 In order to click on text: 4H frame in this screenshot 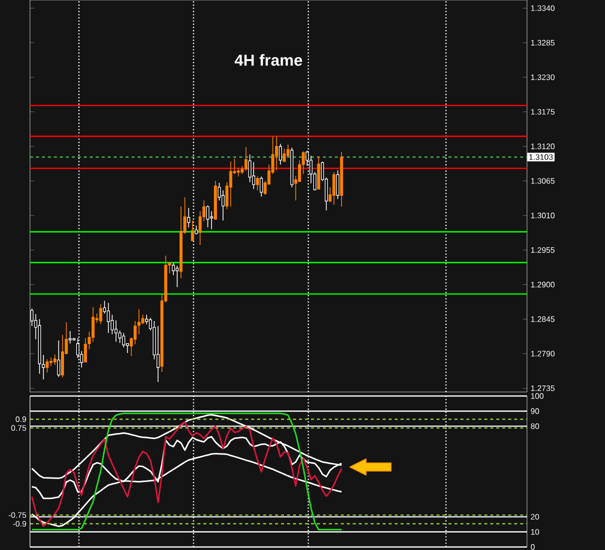, I will do `click(268, 60)`.